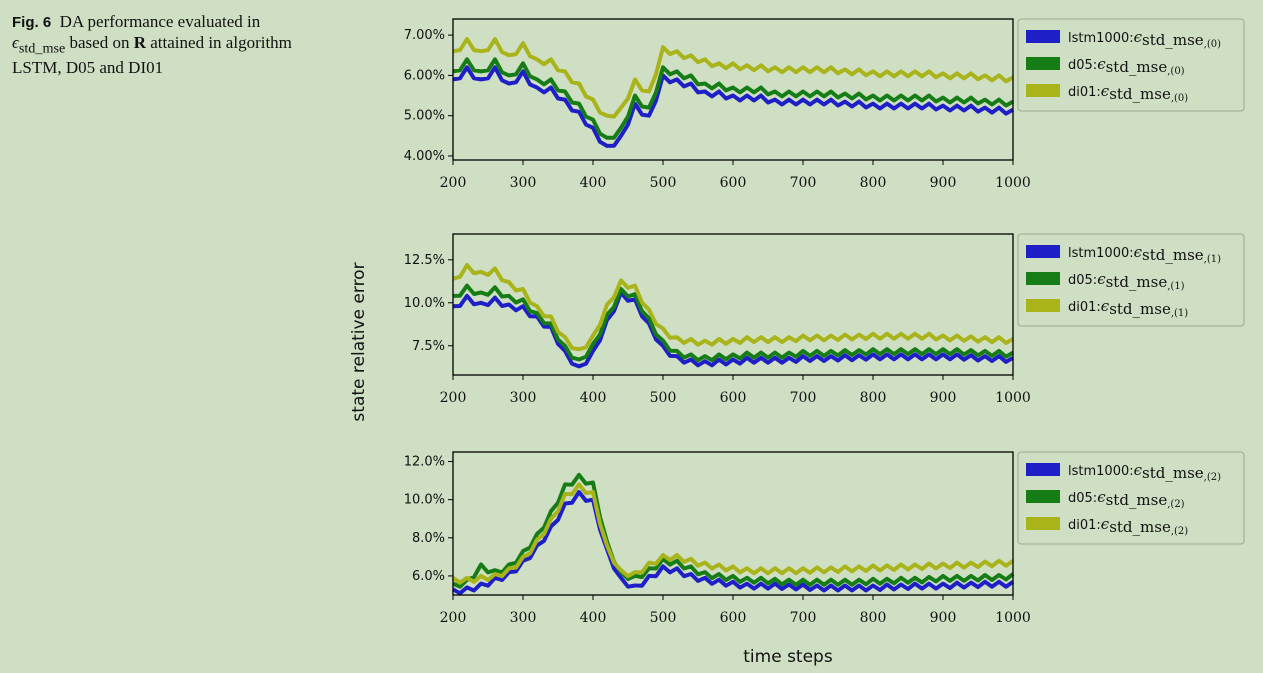  Describe the element at coordinates (428, 538) in the screenshot. I see `y-tick-label: 8.0%` at that location.